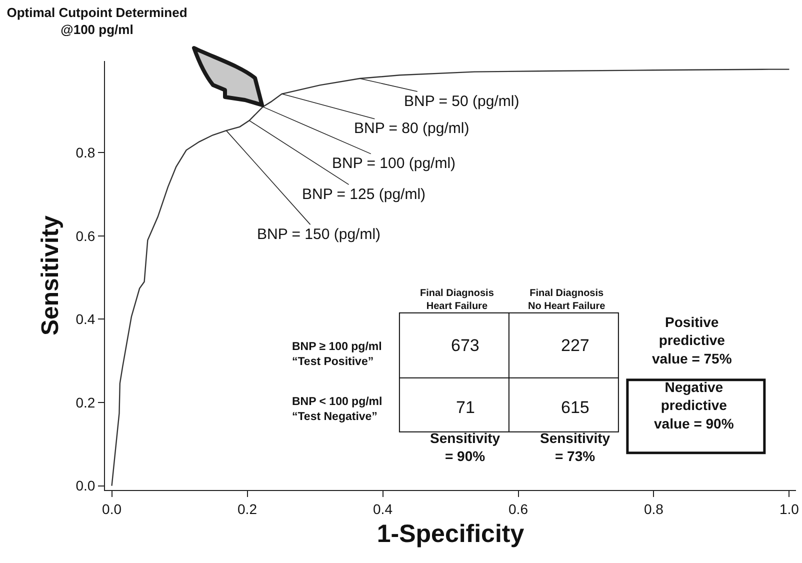 This screenshot has height=563, width=802. What do you see at coordinates (789, 508) in the screenshot?
I see `x-tick-label: 1.0` at bounding box center [789, 508].